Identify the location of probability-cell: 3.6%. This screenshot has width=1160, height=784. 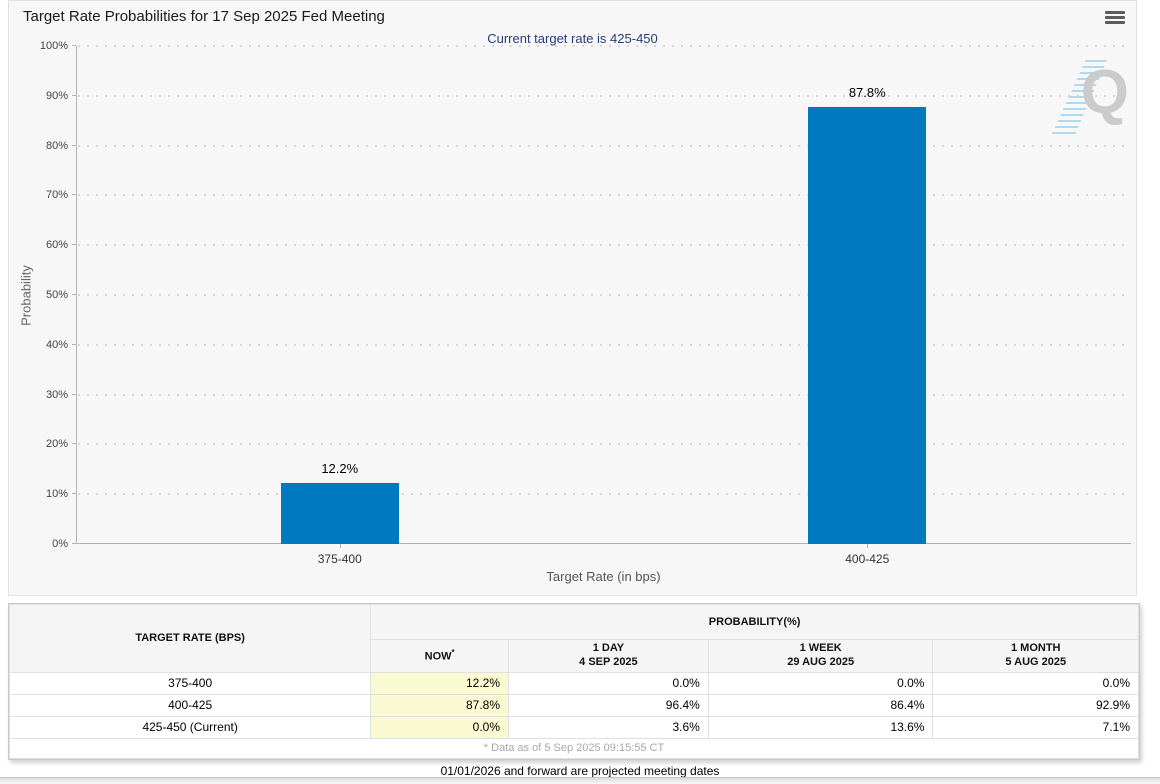
(608, 727).